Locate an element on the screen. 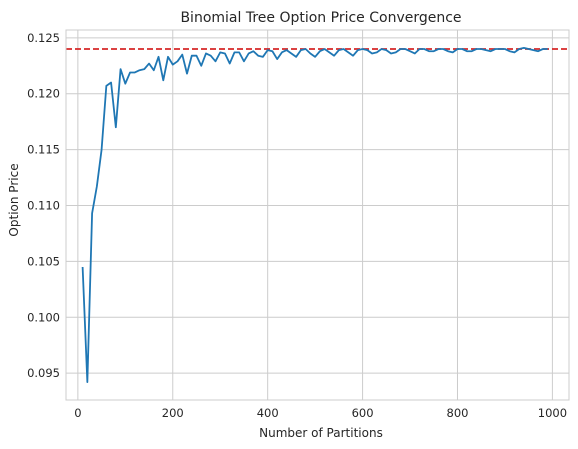  x-tick-label: 400 is located at coordinates (268, 413).